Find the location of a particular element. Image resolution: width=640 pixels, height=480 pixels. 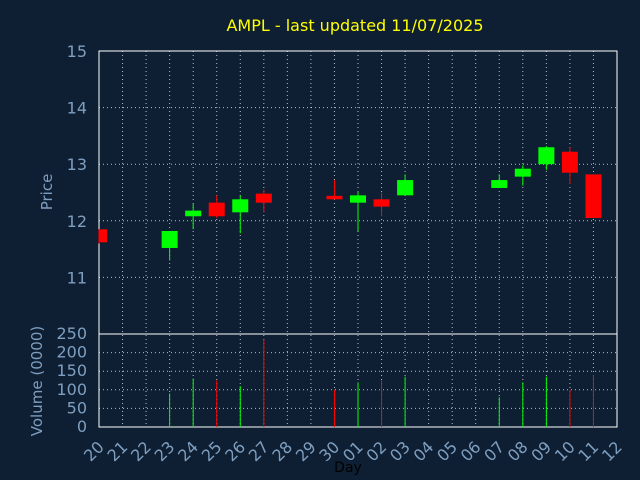

volume-axis-label: Volume (0000) is located at coordinates (37, 381).